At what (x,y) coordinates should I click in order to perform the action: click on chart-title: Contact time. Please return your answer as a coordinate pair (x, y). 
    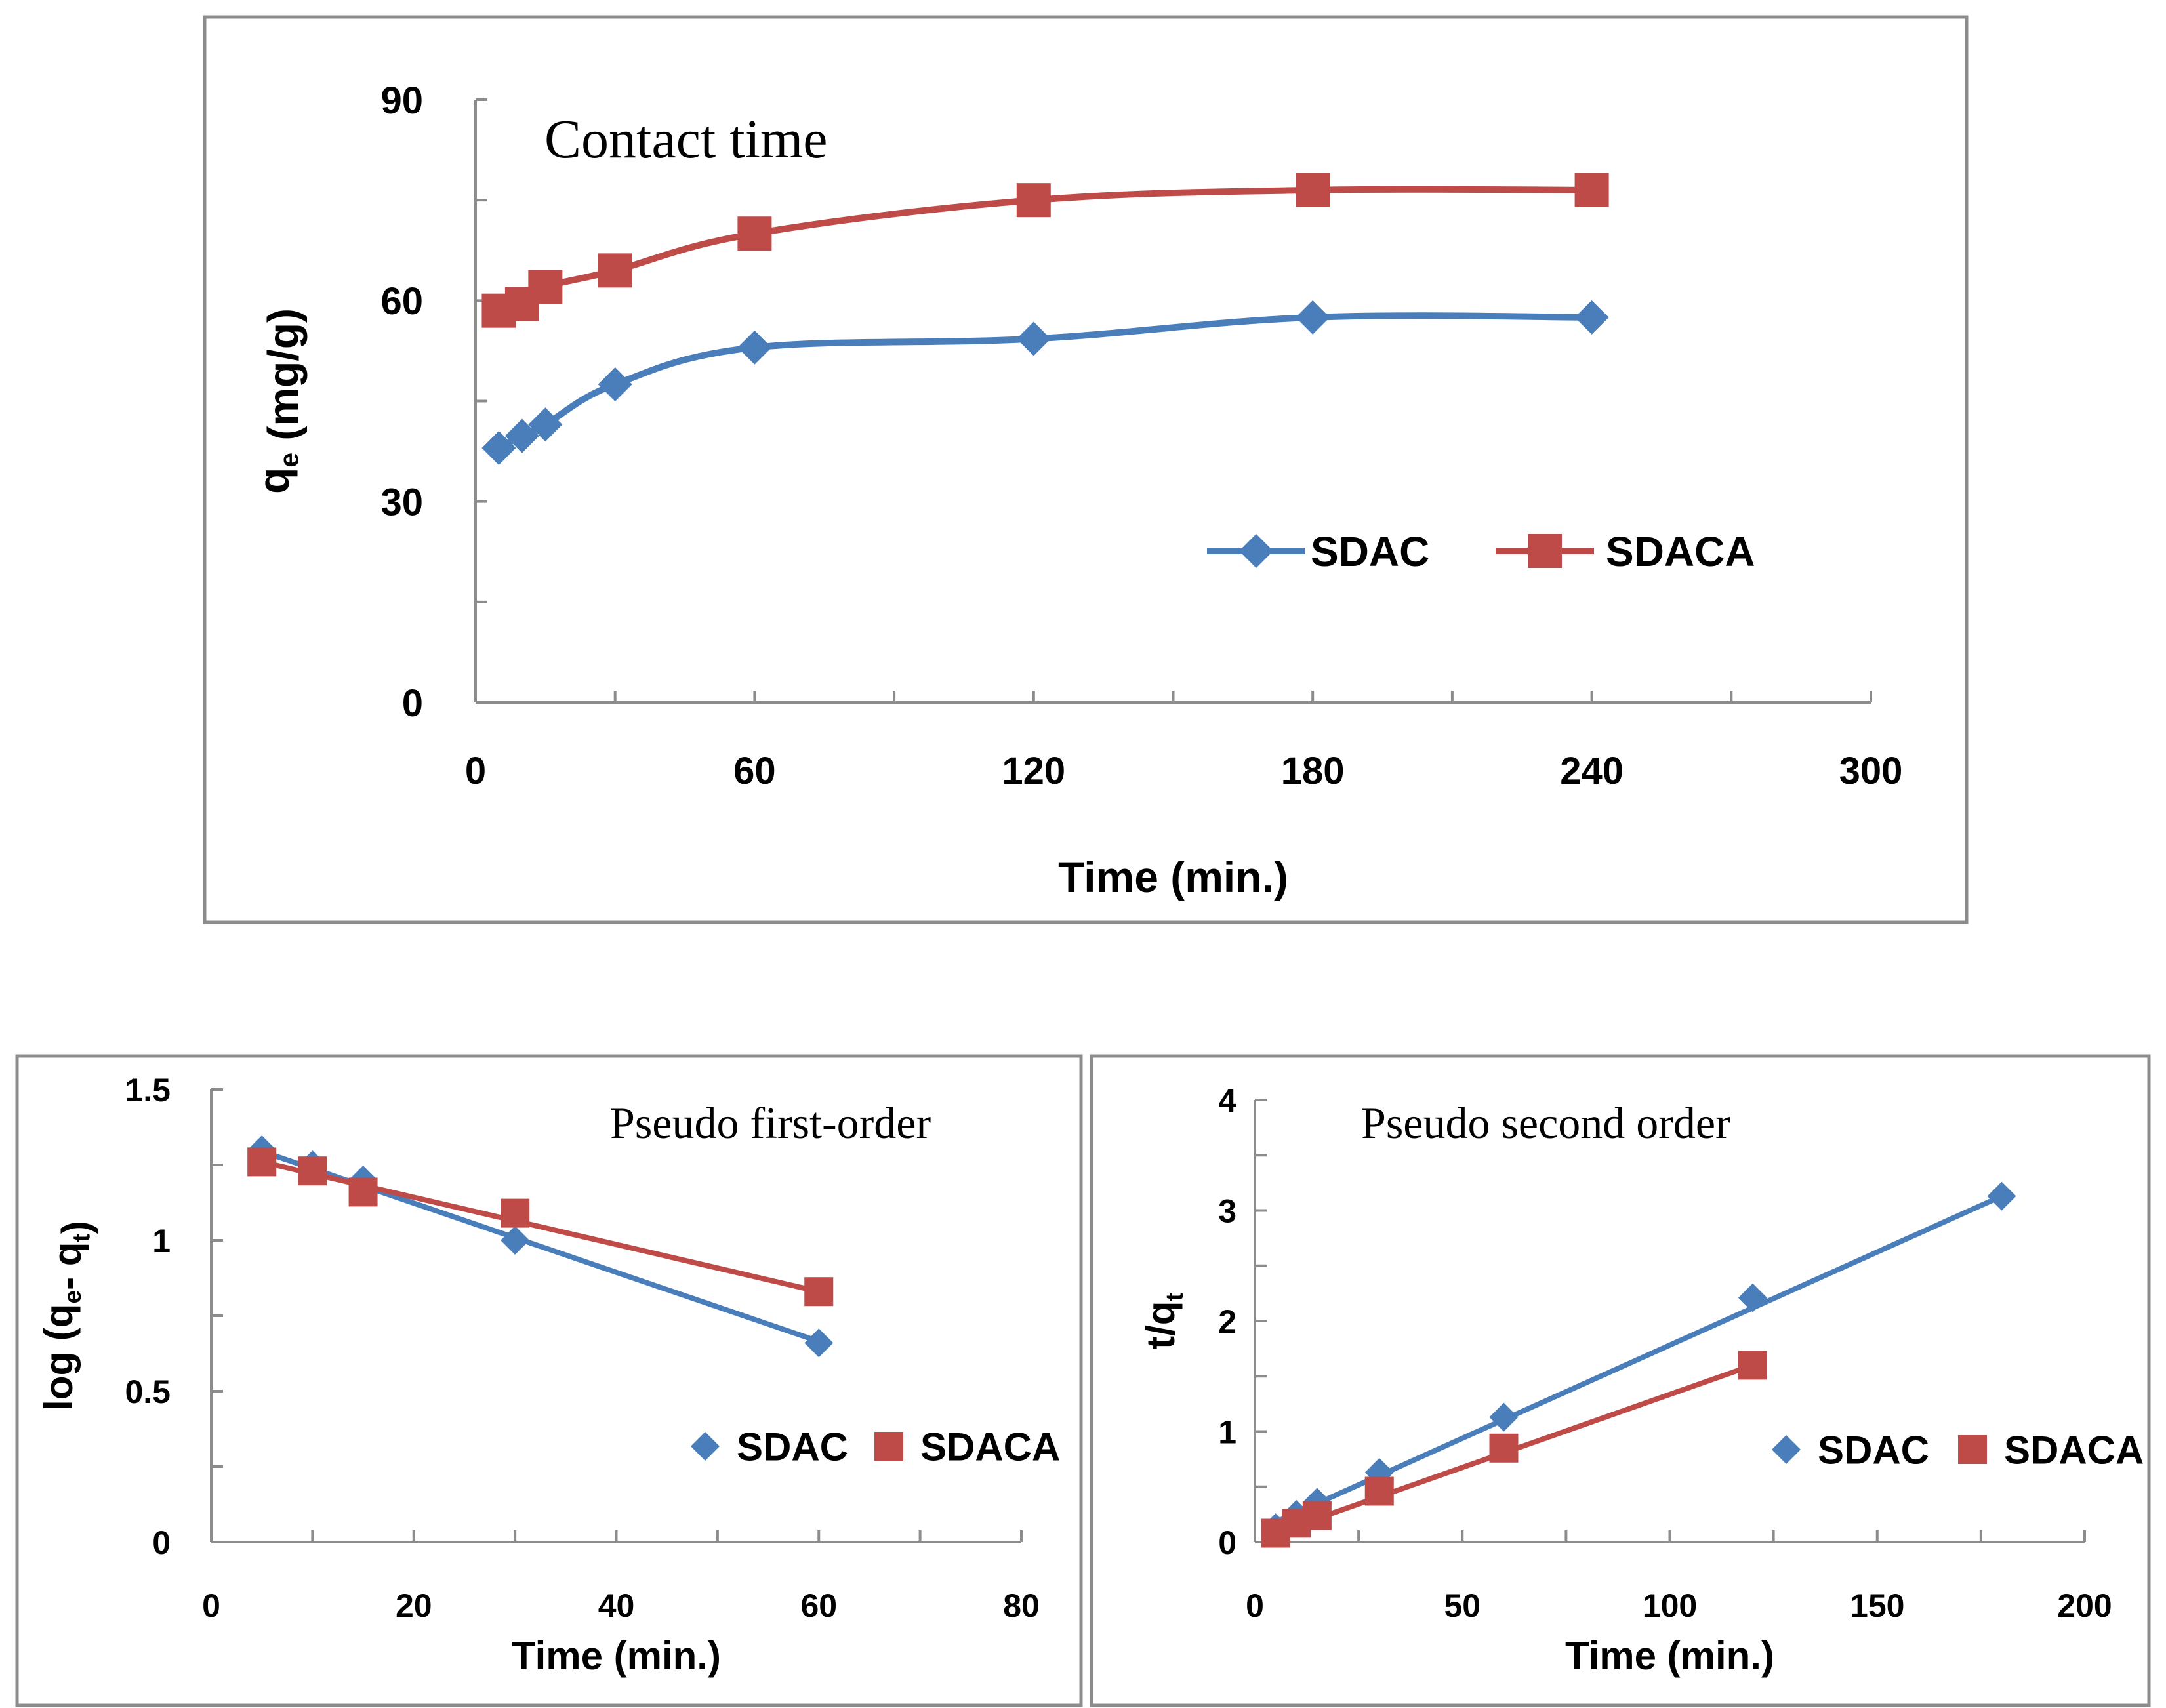
    Looking at the image, I should click on (686, 139).